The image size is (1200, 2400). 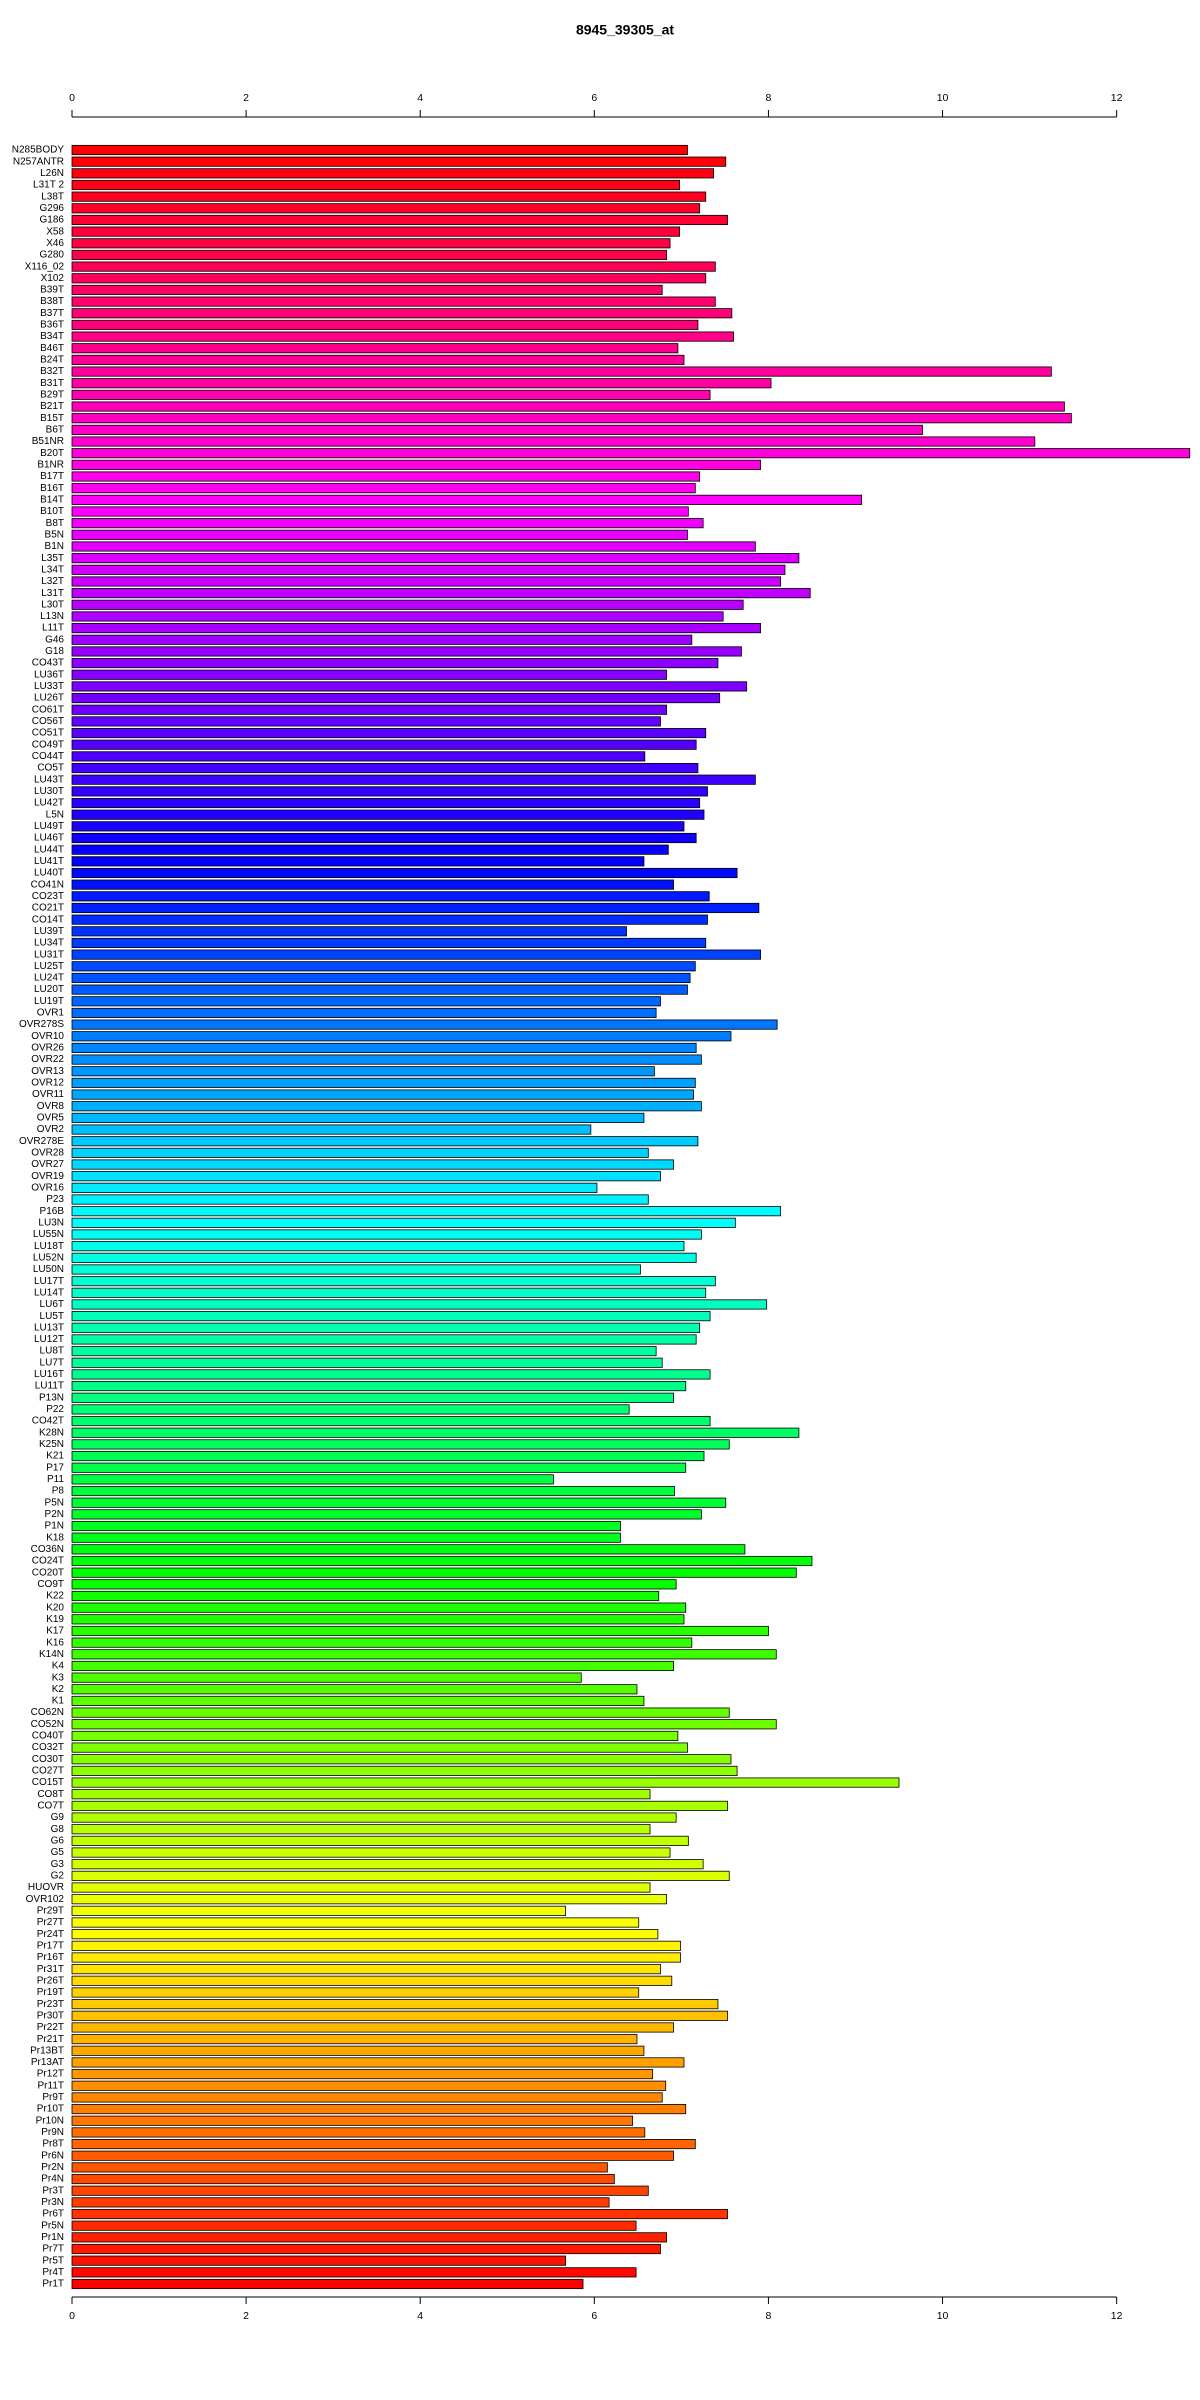 What do you see at coordinates (50, 1806) in the screenshot?
I see `y-tick-label: CO7T` at bounding box center [50, 1806].